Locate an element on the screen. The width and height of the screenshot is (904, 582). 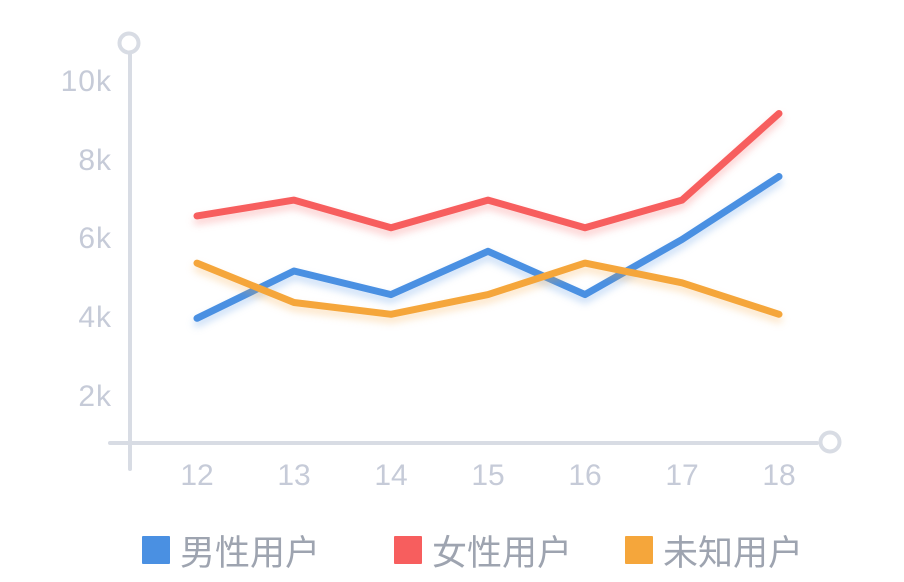
legend-item-unknown-users: 未知用户 is located at coordinates (714, 551).